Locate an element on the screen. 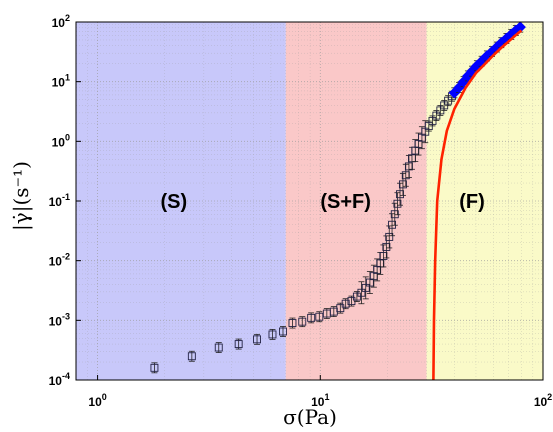  y-tick-label: 10⁻⁴ is located at coordinates (59, 379).